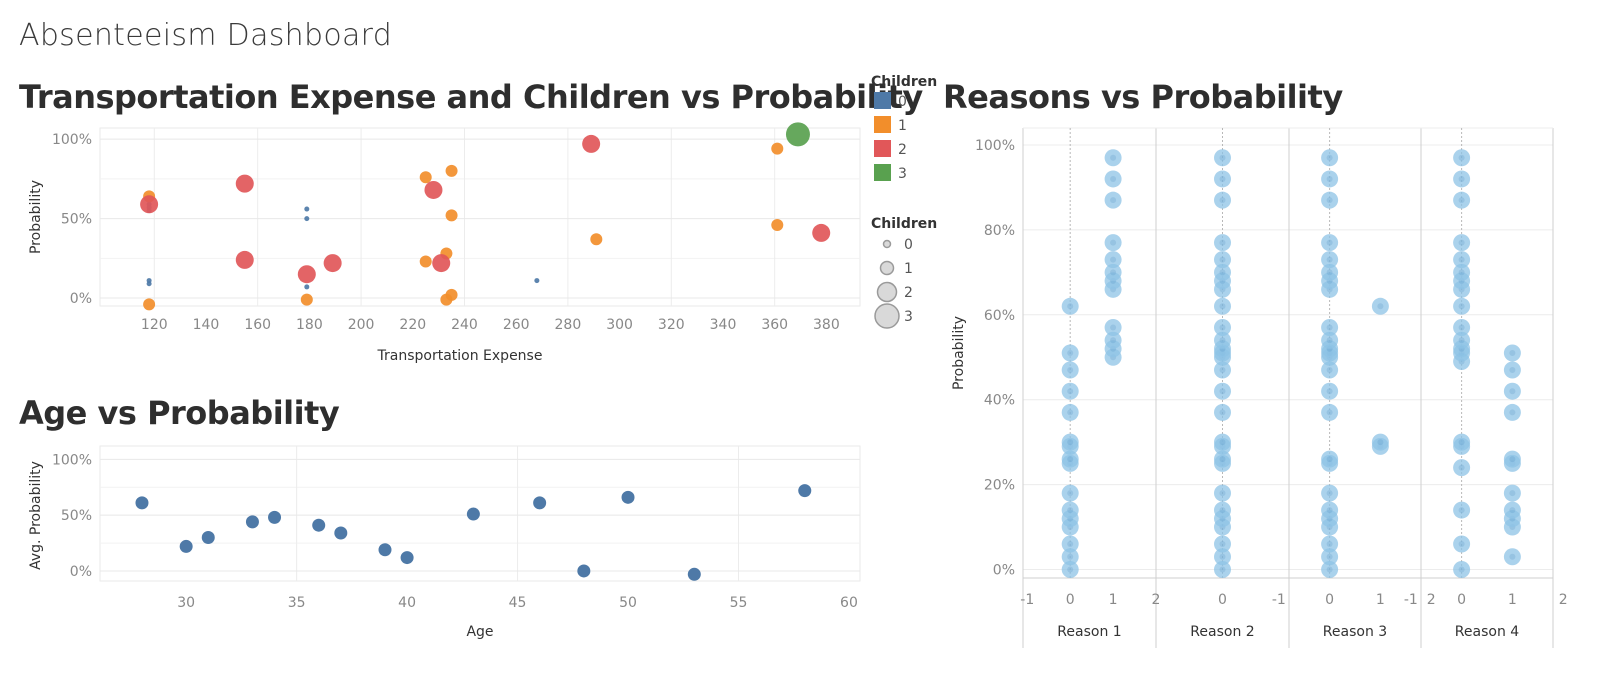  I want to click on legend-item-label: 0, so click(902, 102).